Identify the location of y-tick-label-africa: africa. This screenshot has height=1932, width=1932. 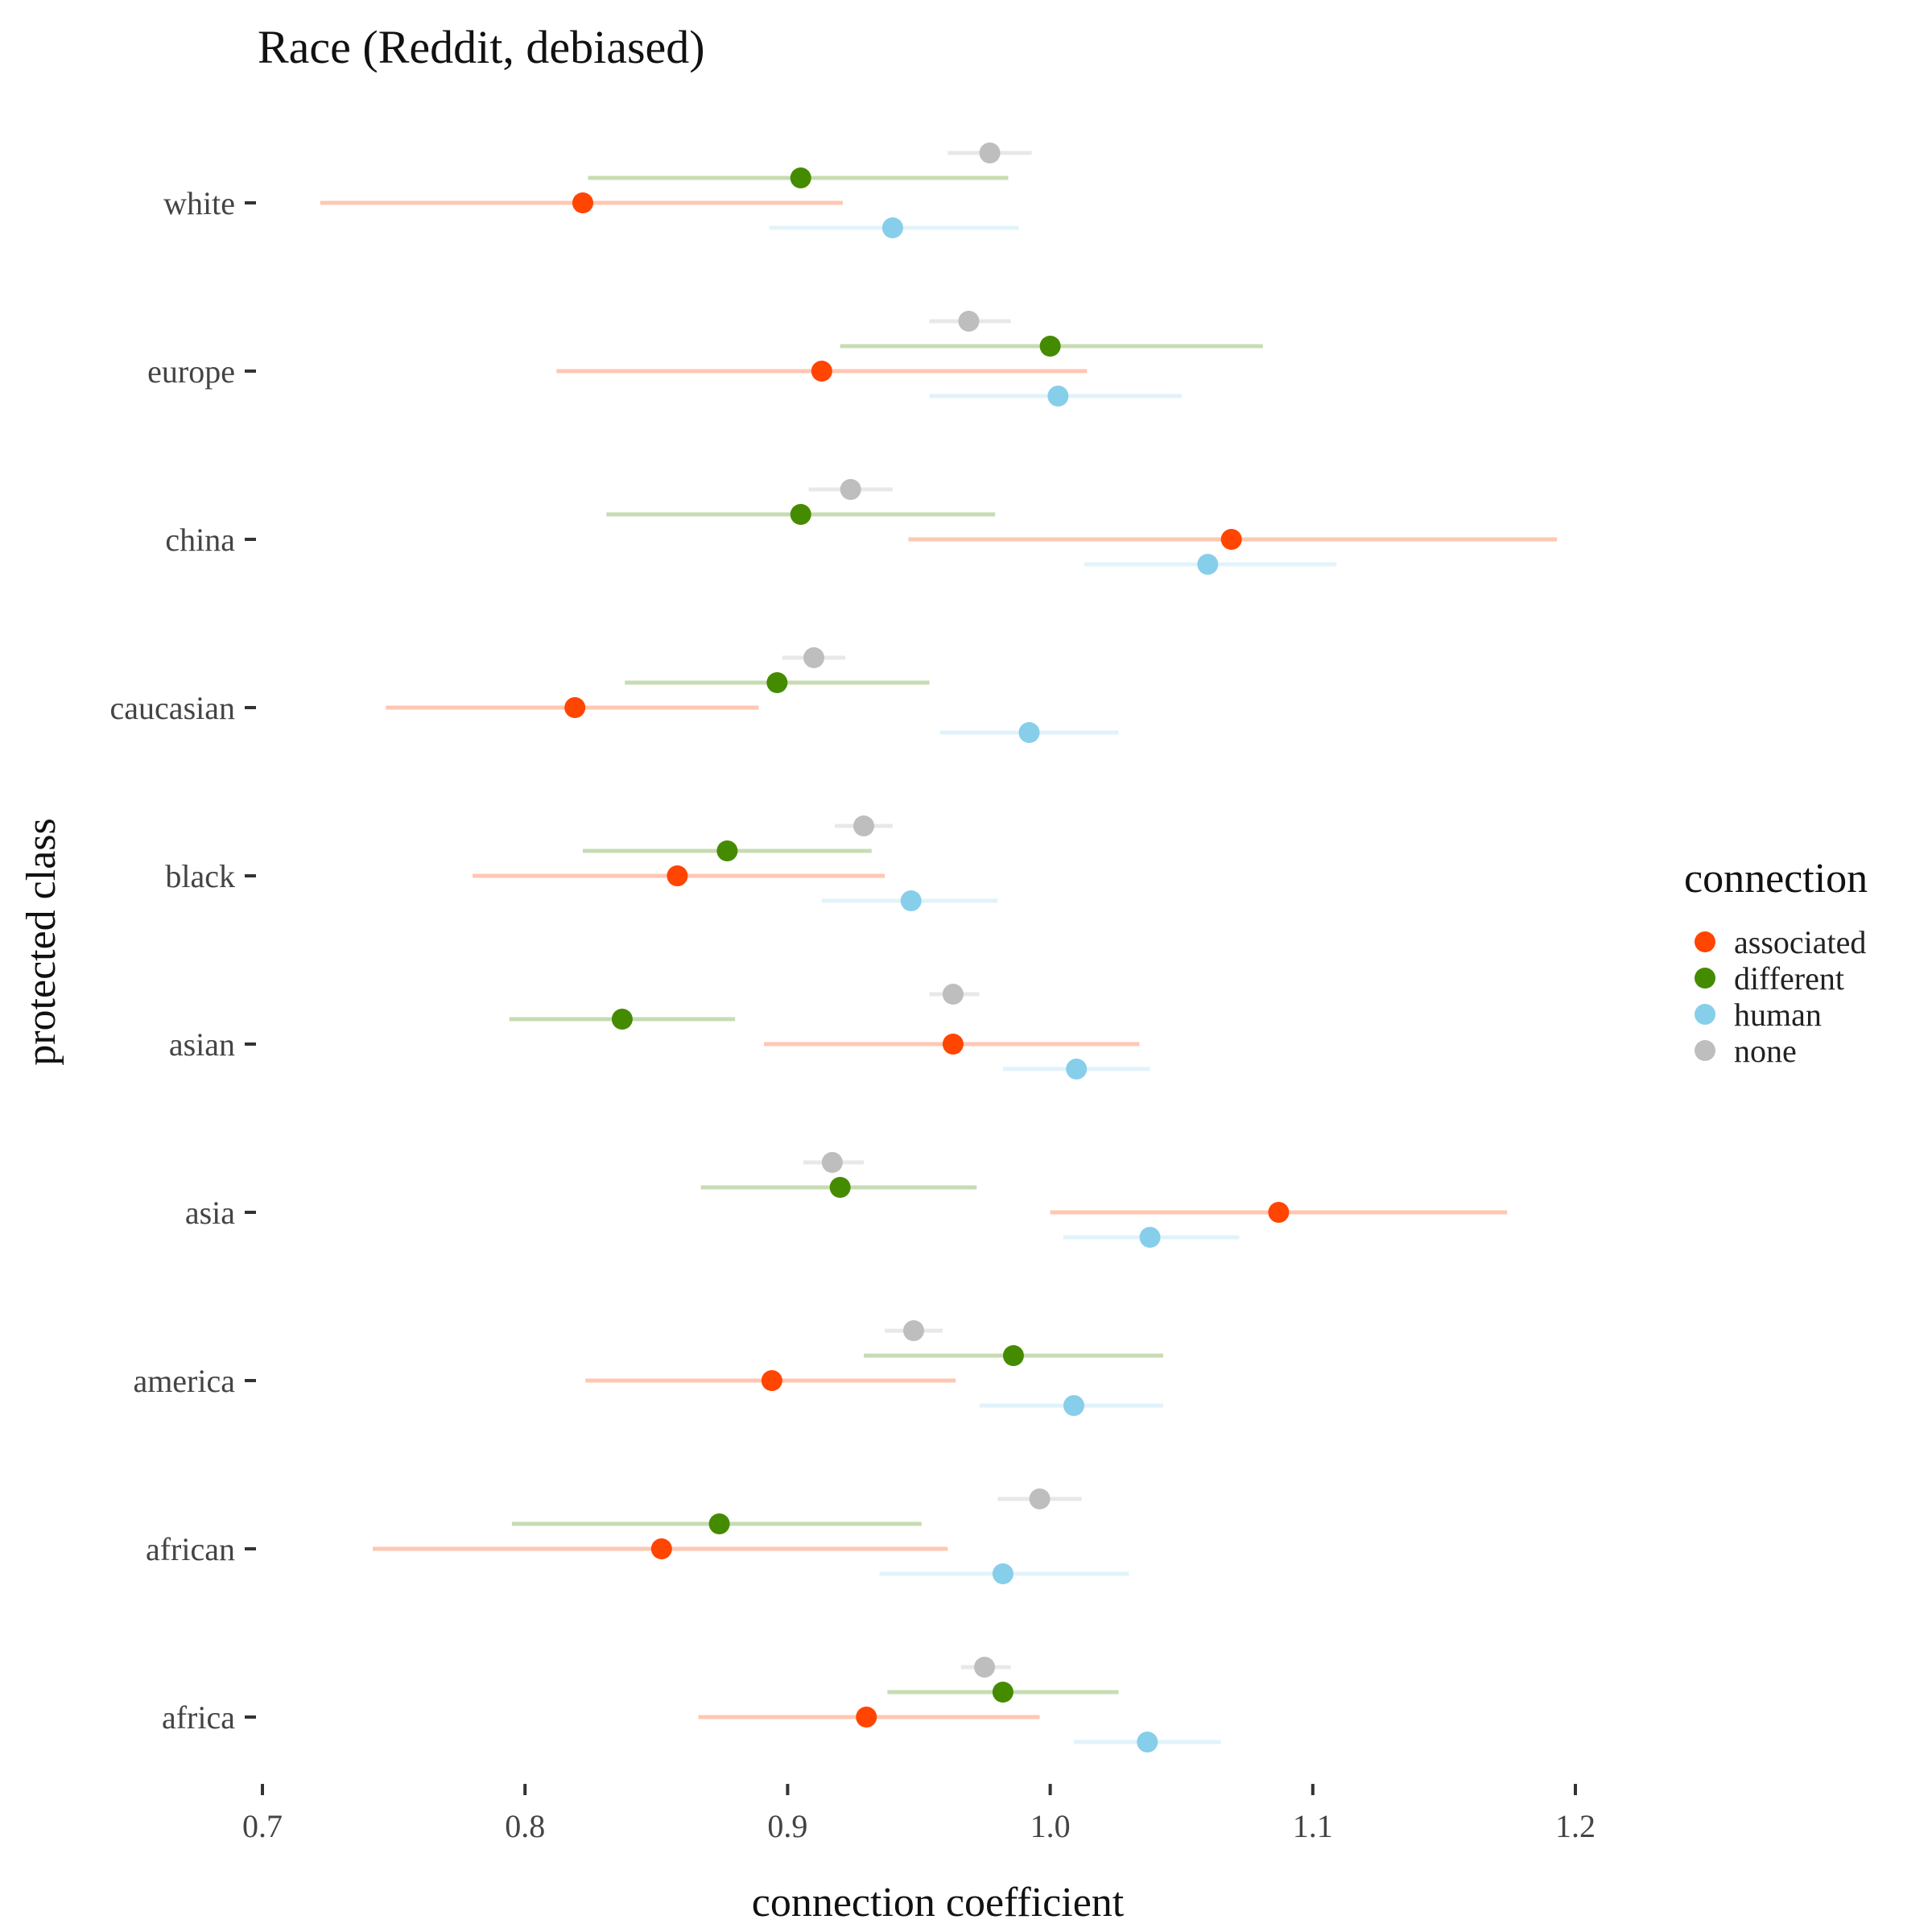
(198, 1717).